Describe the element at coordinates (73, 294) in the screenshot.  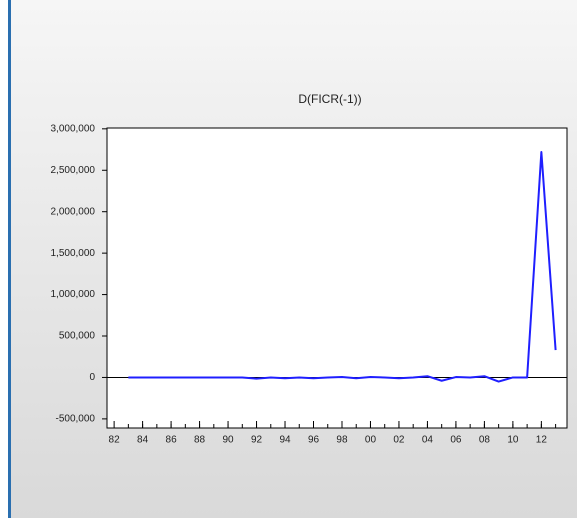
I see `y-tick-label: 1,000,000` at that location.